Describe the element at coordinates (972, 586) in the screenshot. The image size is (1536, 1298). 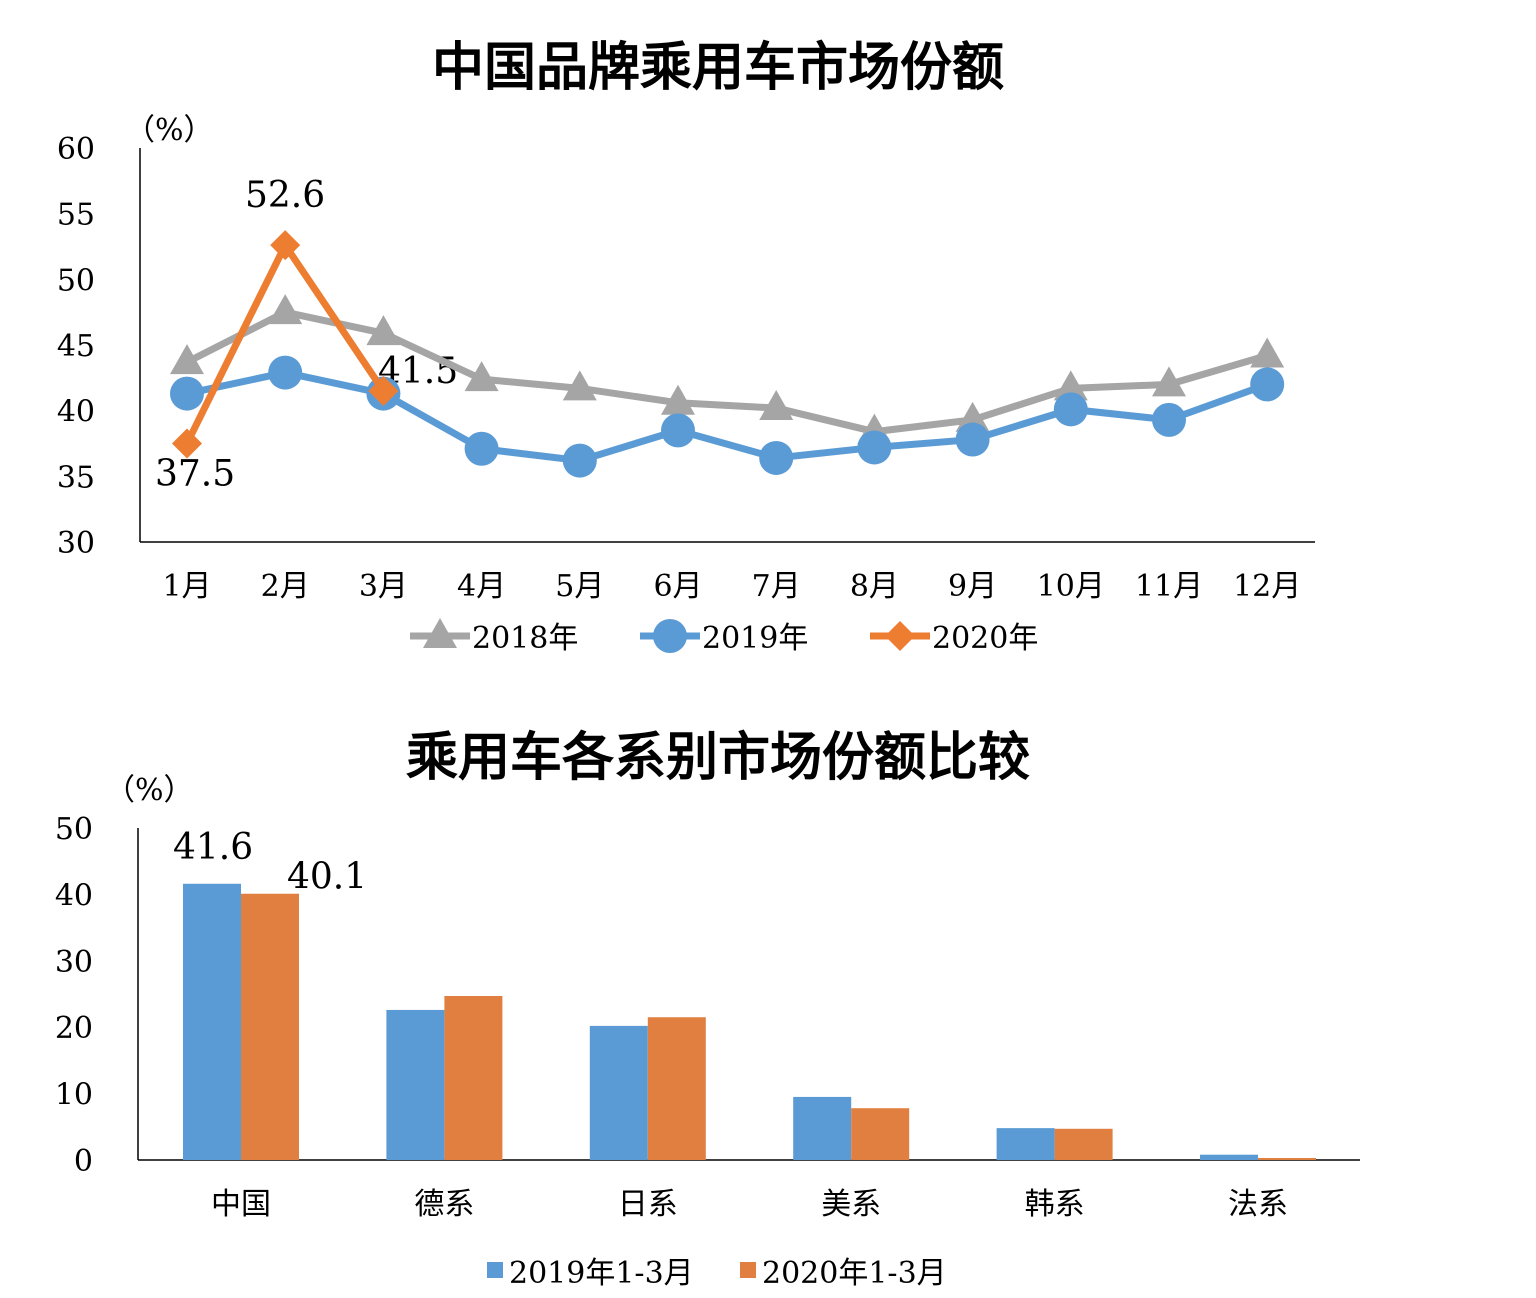
I see `x-tick-label: 9月` at that location.